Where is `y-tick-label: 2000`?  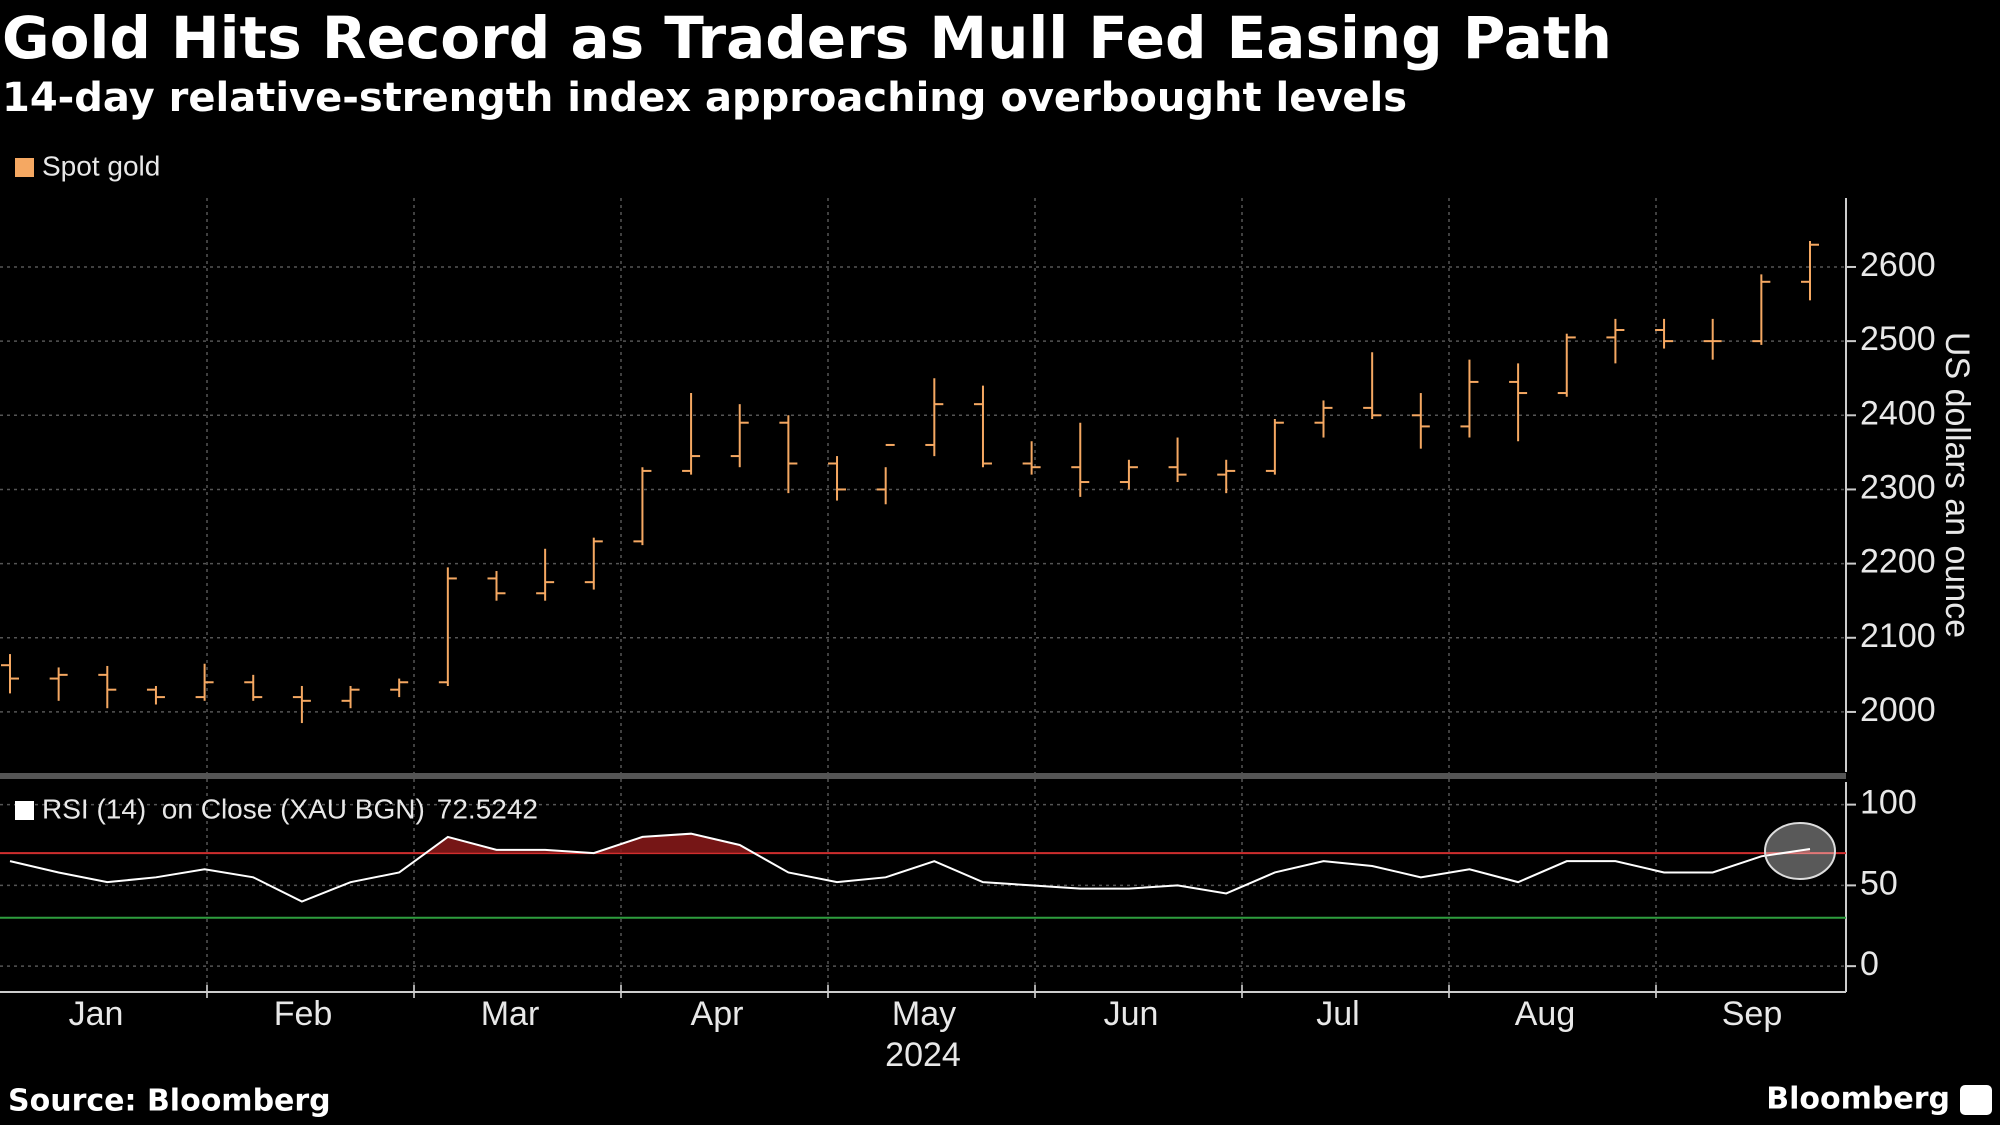
y-tick-label: 2000 is located at coordinates (1898, 710).